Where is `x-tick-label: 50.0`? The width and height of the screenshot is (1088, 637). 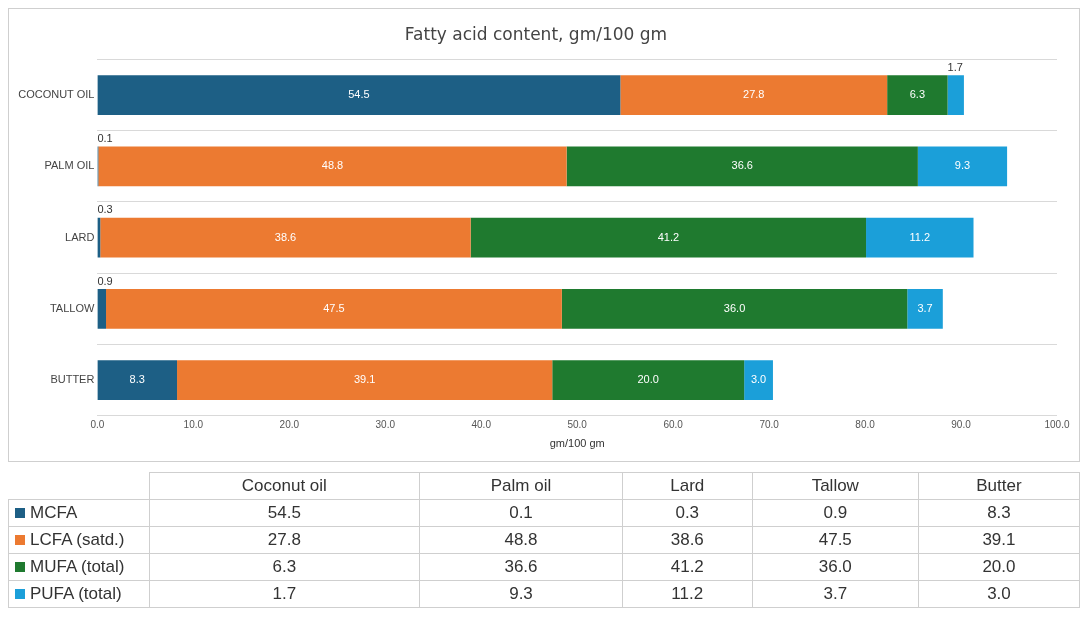 x-tick-label: 50.0 is located at coordinates (577, 424).